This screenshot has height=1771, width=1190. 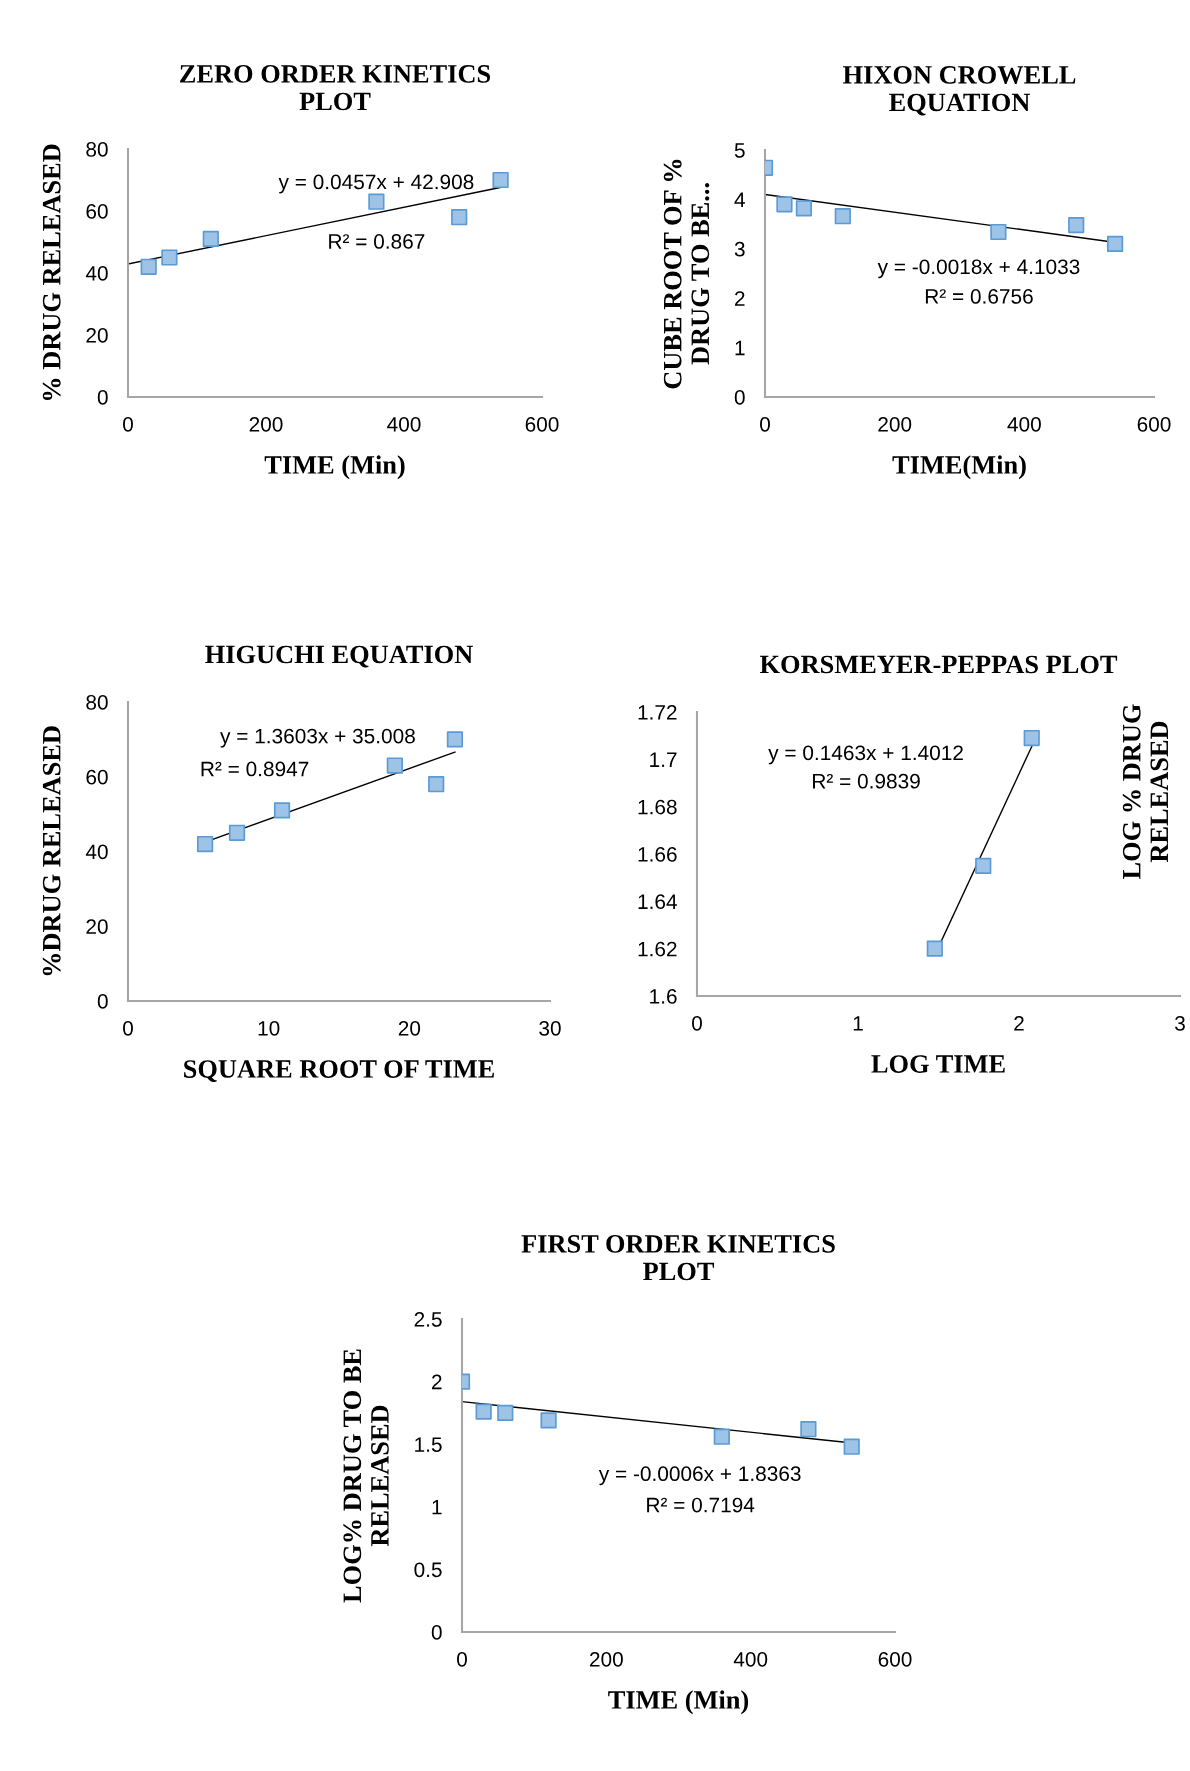 What do you see at coordinates (409, 1028) in the screenshot?
I see `x-tick-label: 20` at bounding box center [409, 1028].